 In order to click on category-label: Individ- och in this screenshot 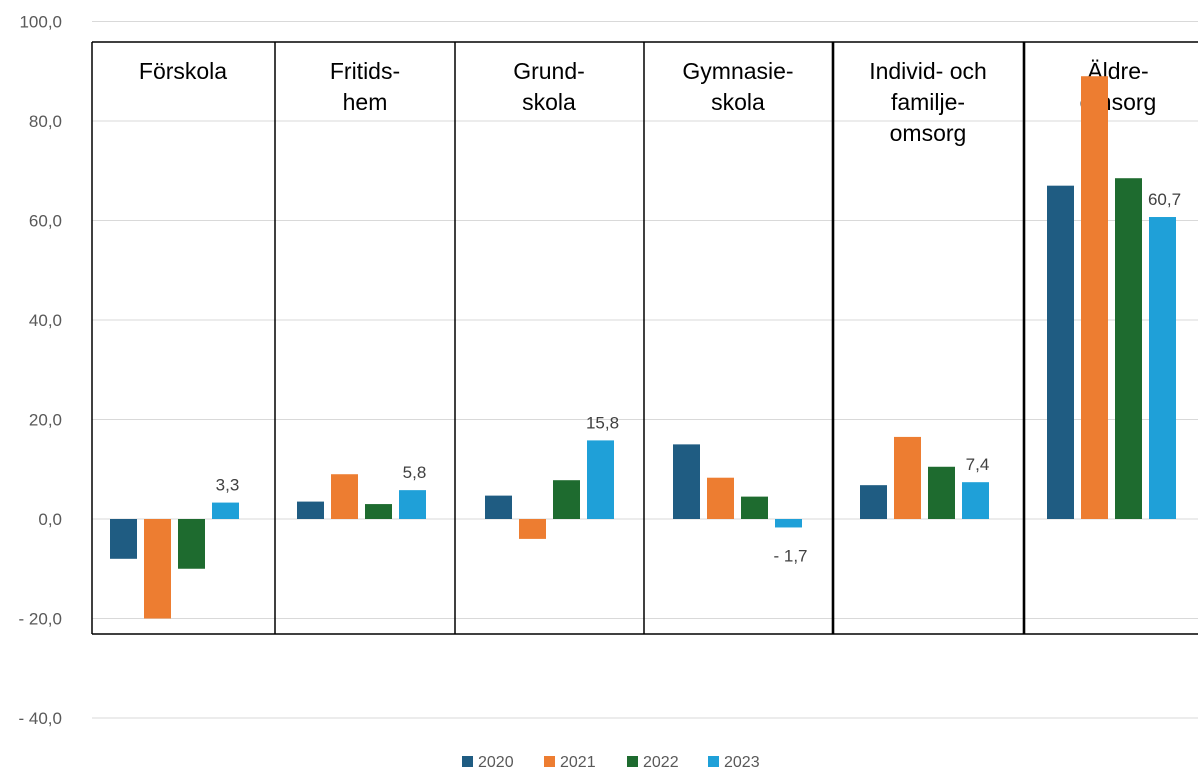, I will do `click(928, 71)`.